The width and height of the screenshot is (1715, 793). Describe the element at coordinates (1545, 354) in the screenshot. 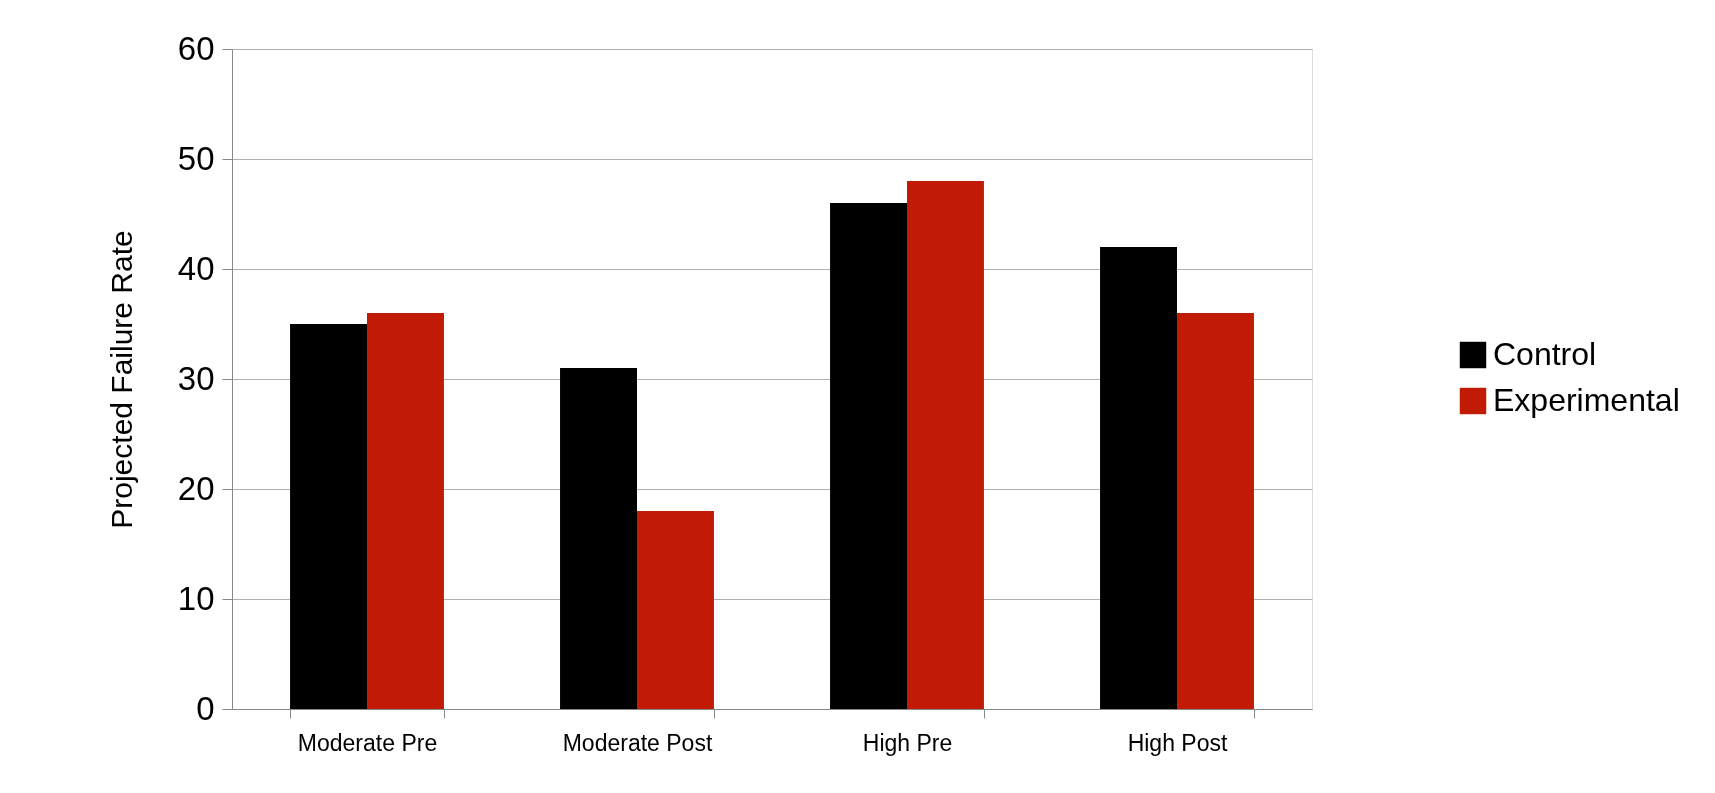

I see `legend-label: Control` at that location.